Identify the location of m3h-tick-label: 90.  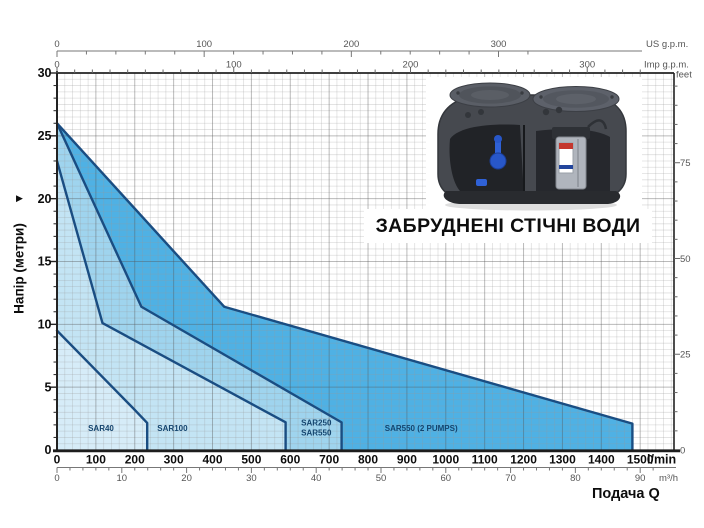
(640, 478).